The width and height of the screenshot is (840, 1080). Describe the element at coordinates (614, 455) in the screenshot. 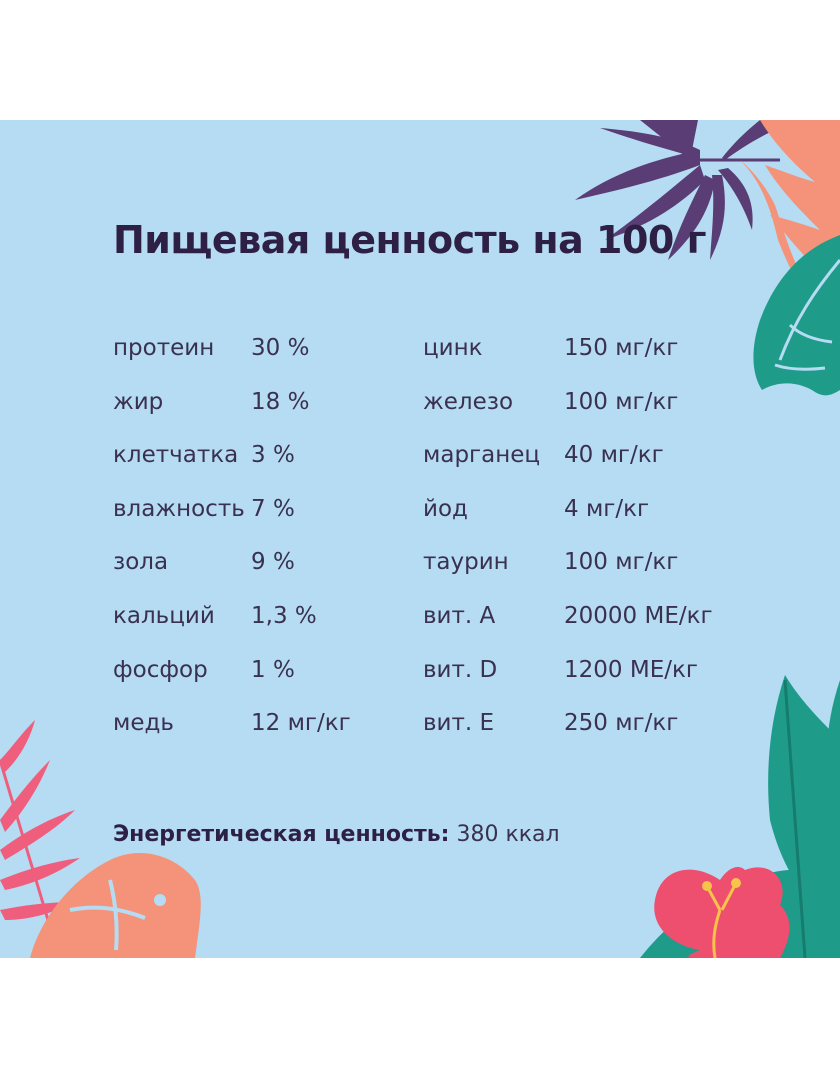

I see `nutrient-value: 40 мг/кг` at that location.